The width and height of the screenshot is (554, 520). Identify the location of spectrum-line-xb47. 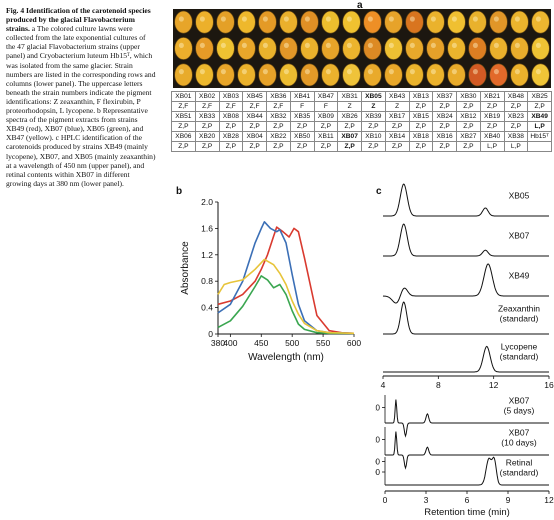
(286, 296).